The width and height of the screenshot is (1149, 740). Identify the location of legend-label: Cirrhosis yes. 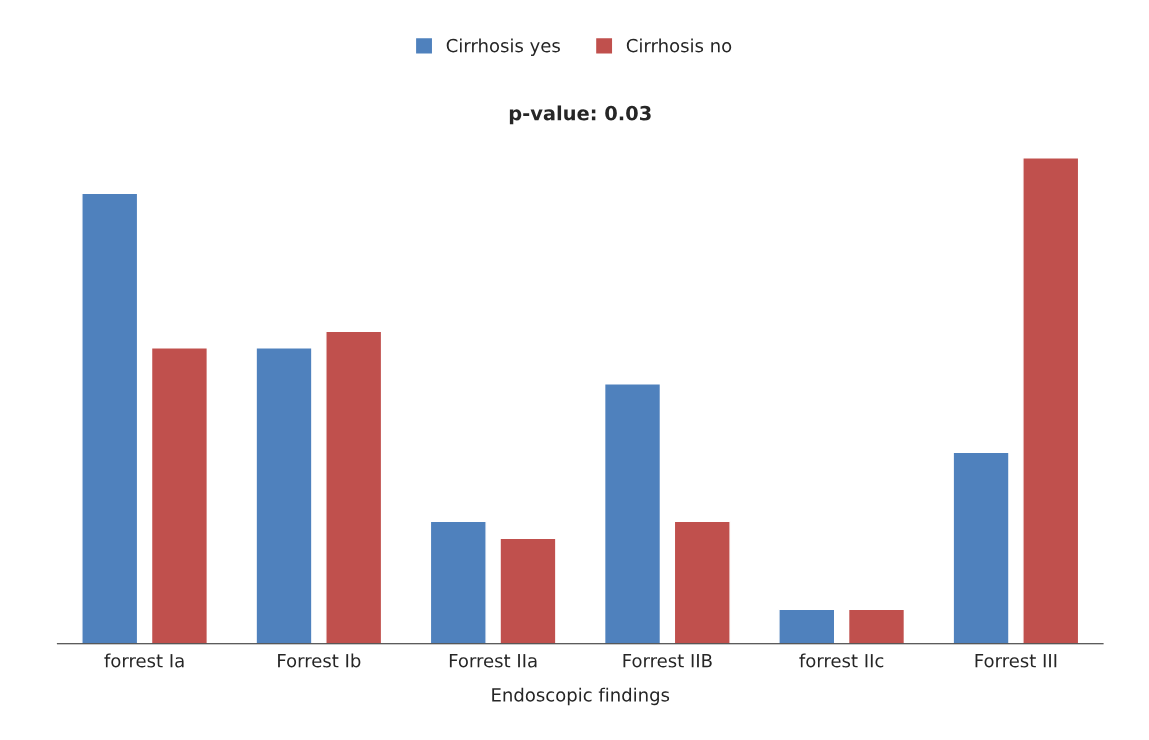
(503, 47).